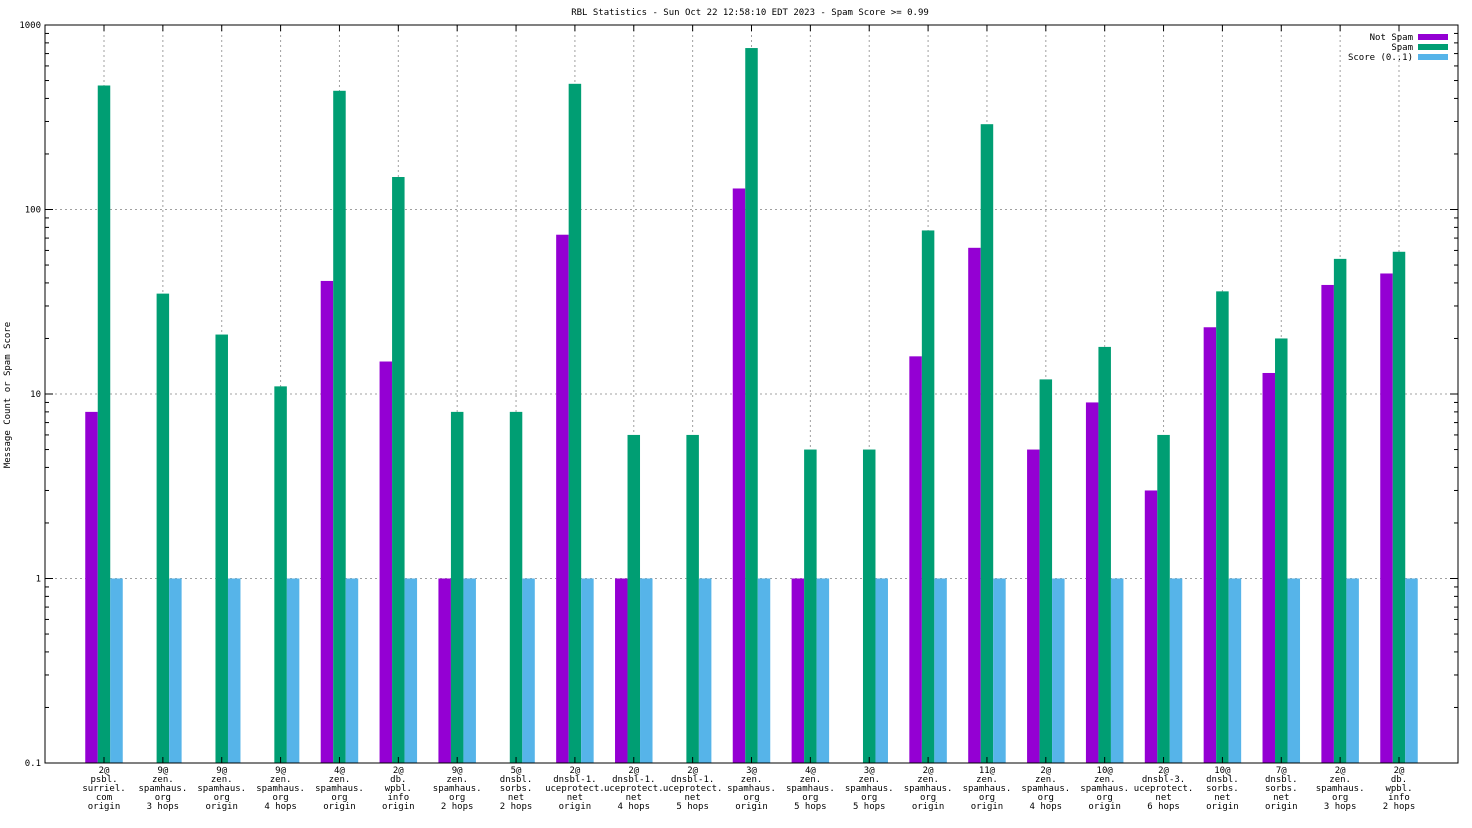  I want to click on x-tick-label: 2@ zen. spamhaus. org 4 hops, so click(1045, 789).